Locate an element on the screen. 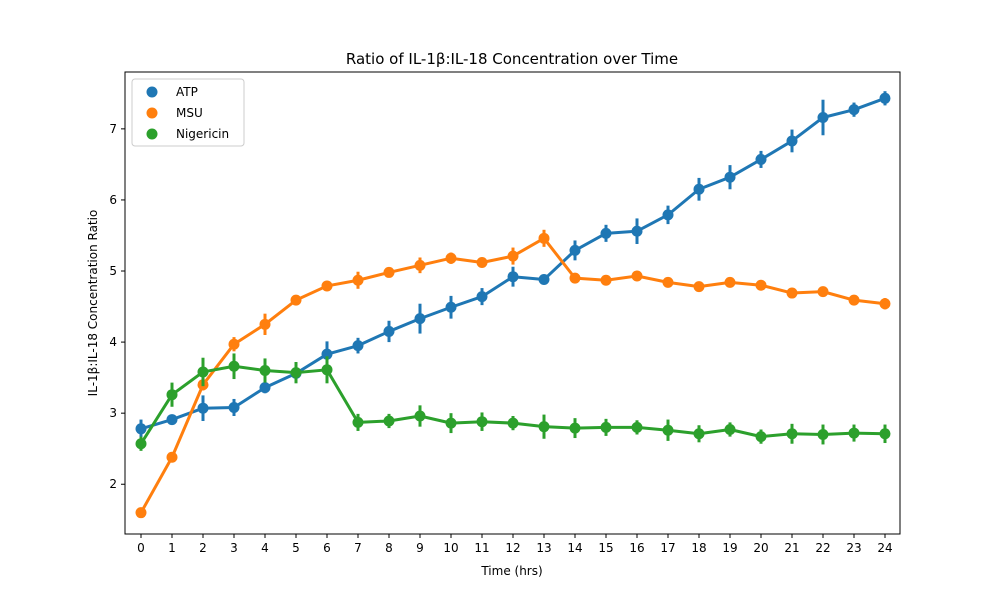  x-tick-label: 1 is located at coordinates (172, 548).